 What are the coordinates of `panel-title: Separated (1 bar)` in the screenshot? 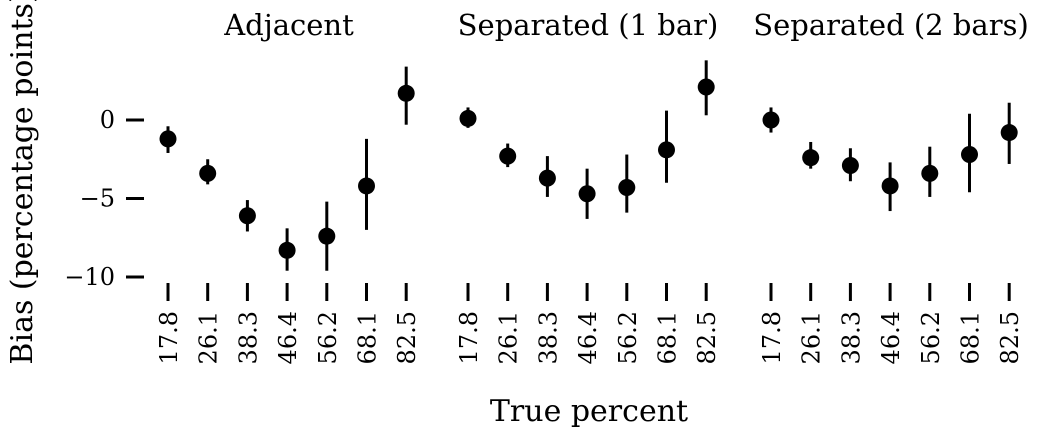 It's located at (588, 25).